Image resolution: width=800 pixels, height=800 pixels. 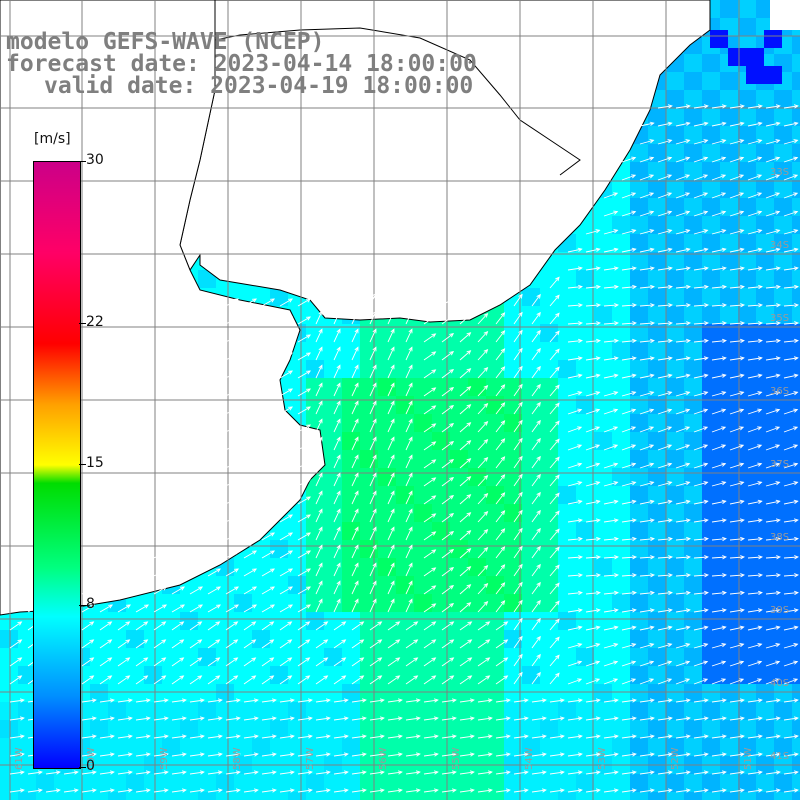 I want to click on valid-date: valid date: 2023-04-19 18:00:00, so click(x=259, y=86).